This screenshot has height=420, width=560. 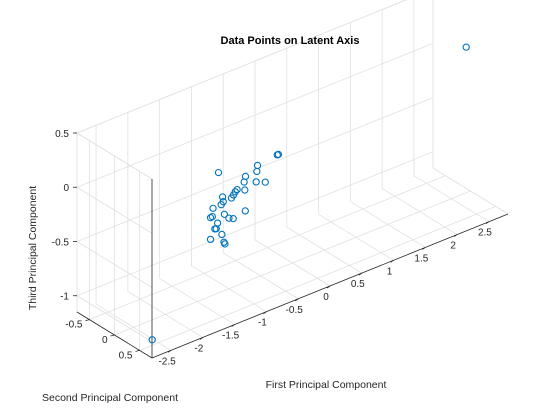 I want to click on z-tick-label: 0, so click(x=66, y=188).